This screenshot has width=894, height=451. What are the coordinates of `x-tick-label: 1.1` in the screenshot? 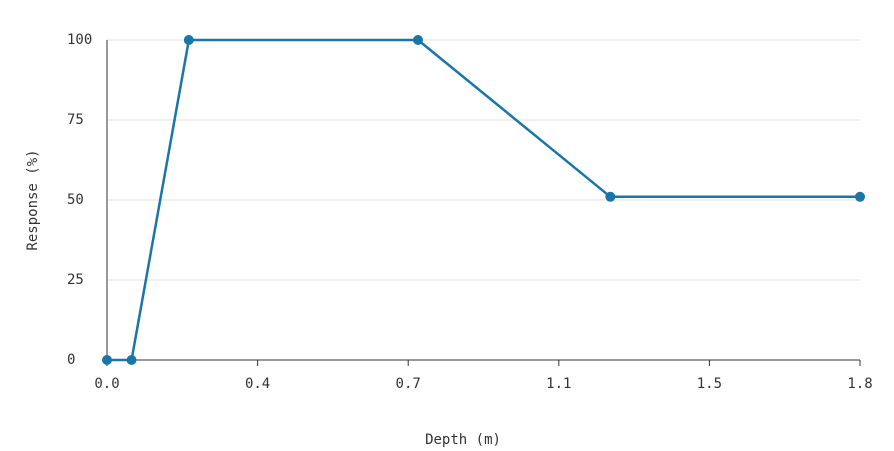 It's located at (558, 384).